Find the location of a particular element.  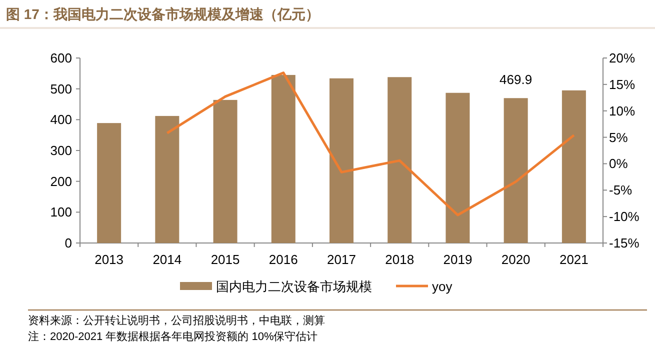

data-label: 469.9 is located at coordinates (516, 80).